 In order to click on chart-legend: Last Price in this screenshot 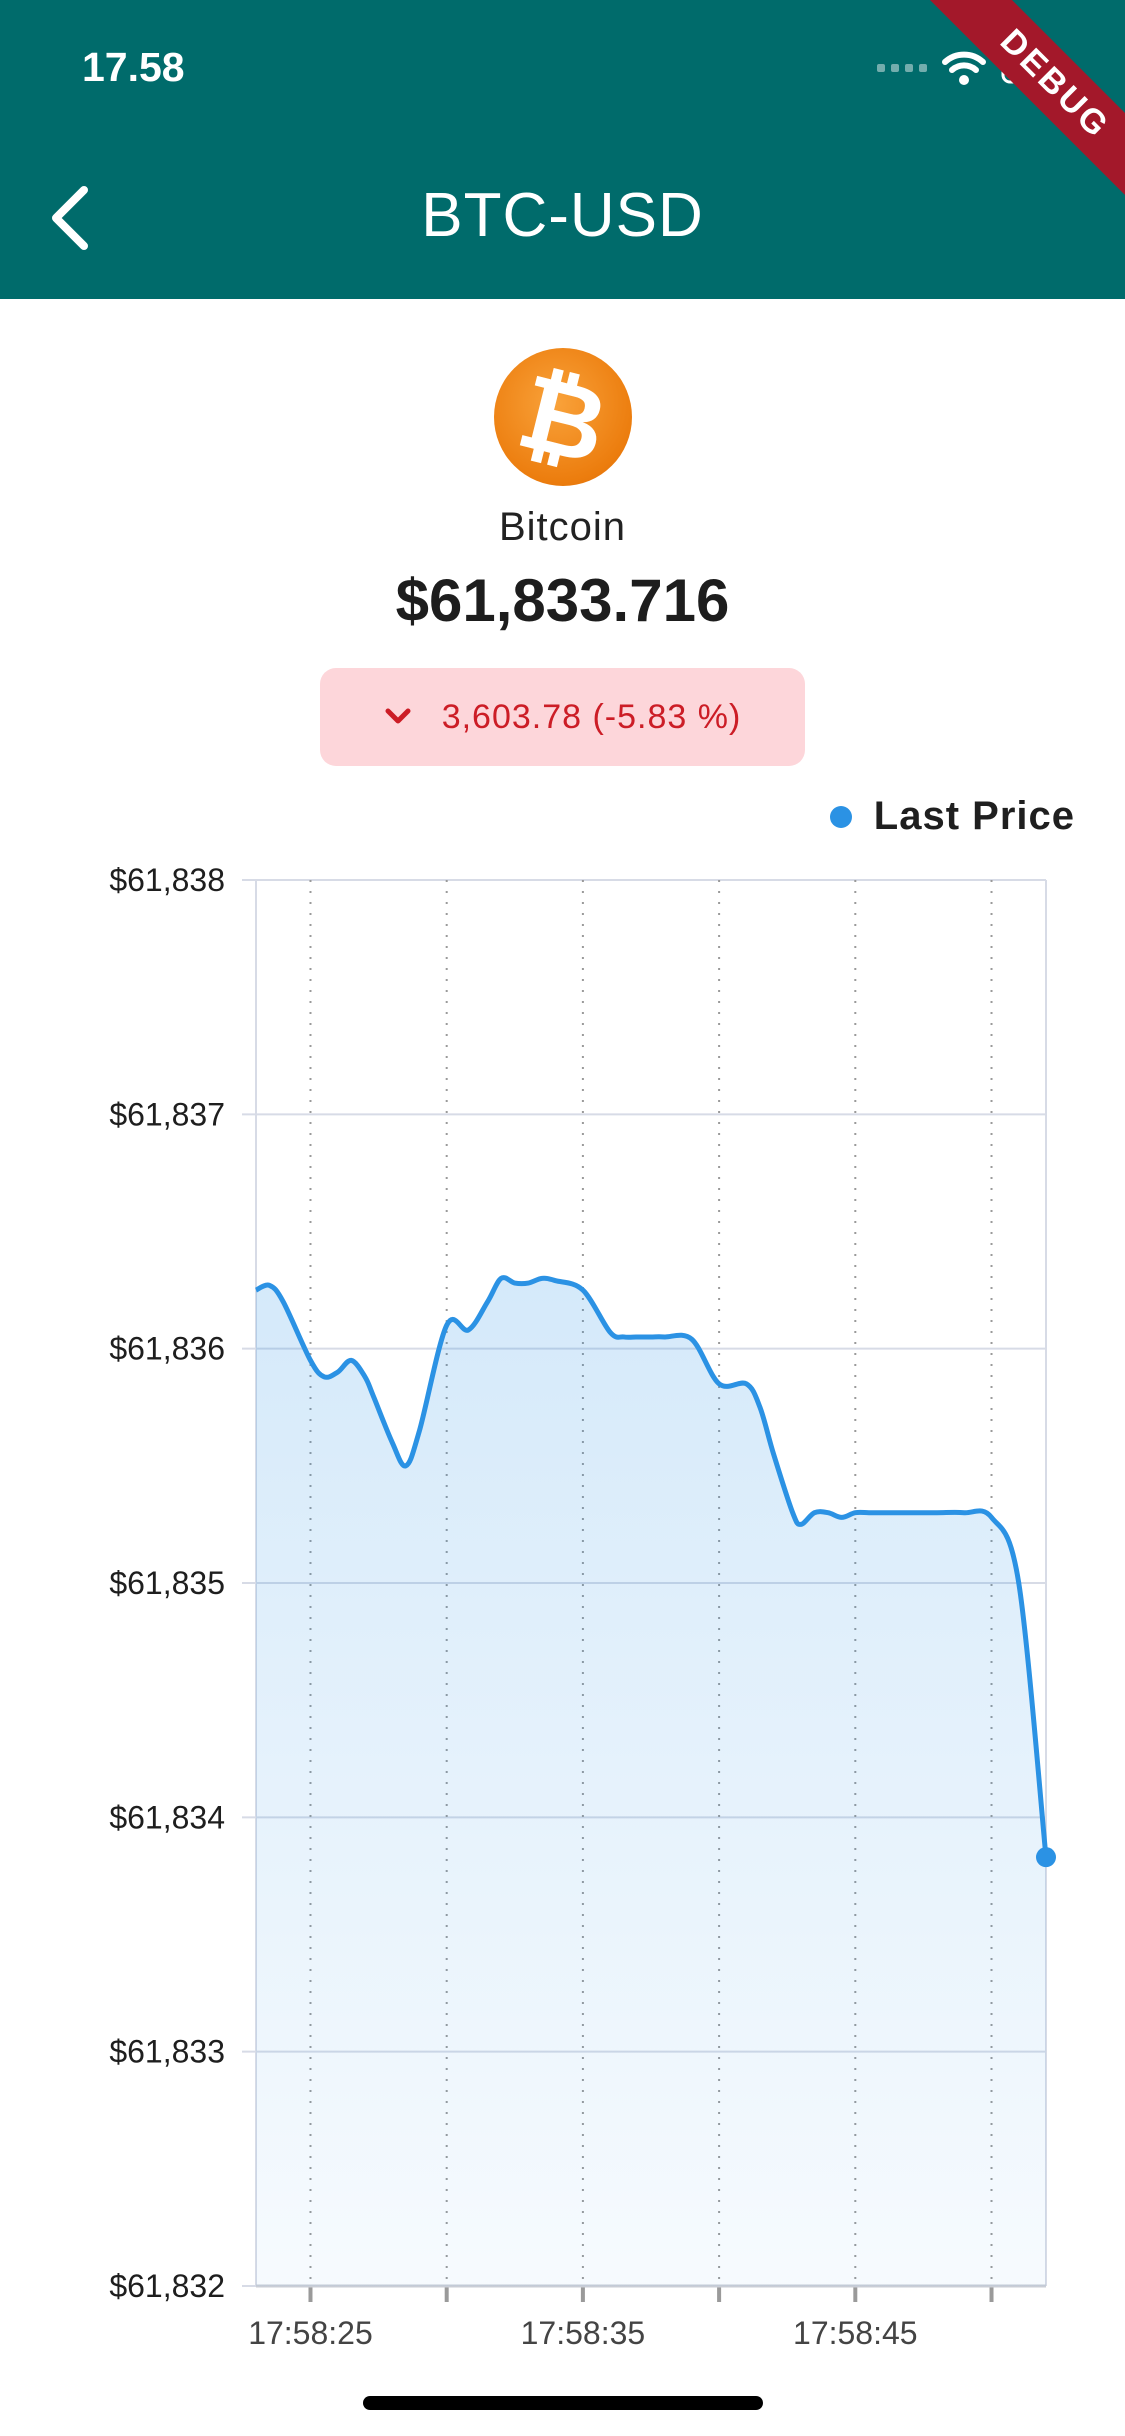, I will do `click(952, 816)`.